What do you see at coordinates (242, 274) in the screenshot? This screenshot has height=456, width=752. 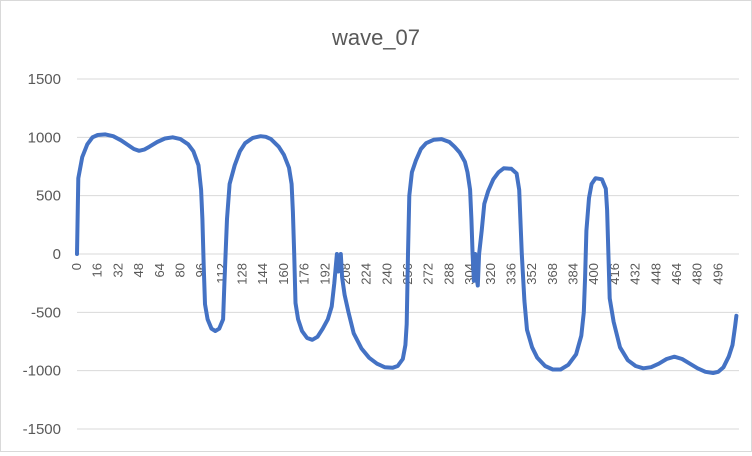 I see `x-tick-label: 128` at bounding box center [242, 274].